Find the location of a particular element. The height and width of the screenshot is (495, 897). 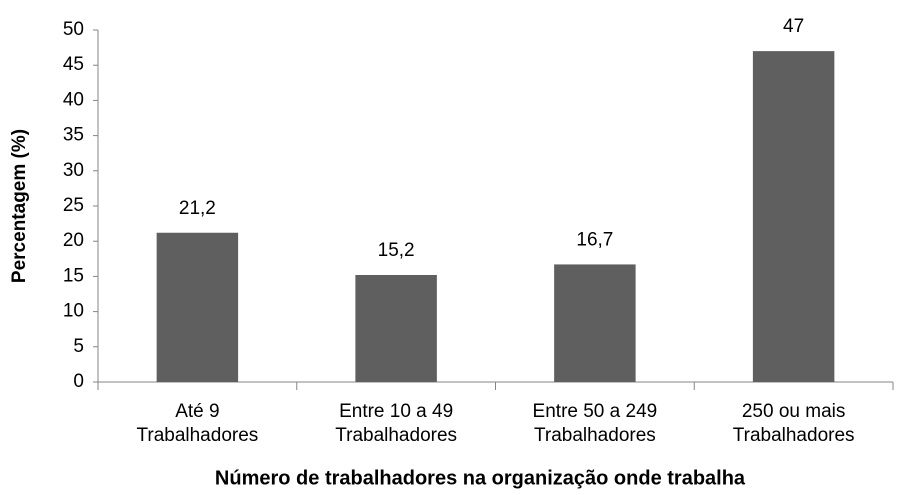

y-tick-label: 40 is located at coordinates (73, 99).